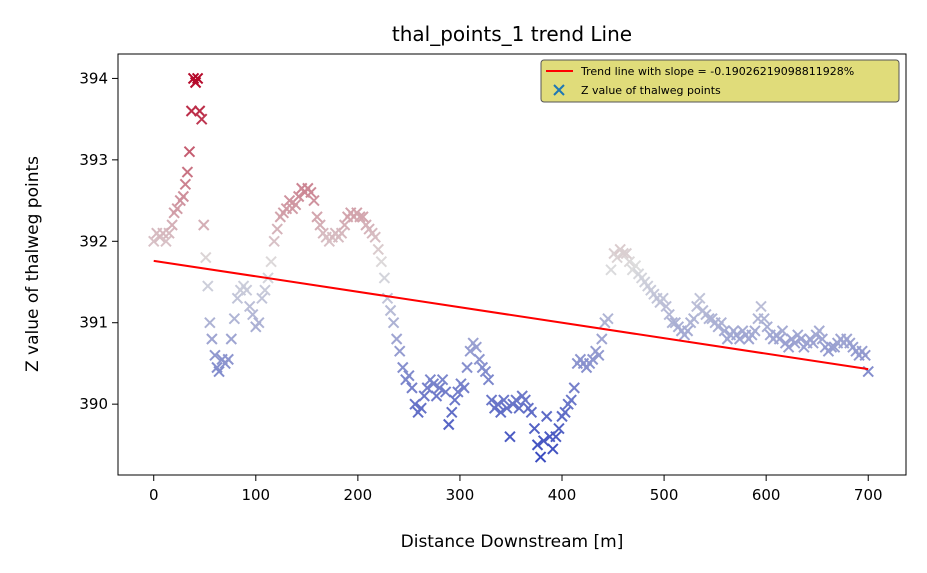  Describe the element at coordinates (154, 495) in the screenshot. I see `x-tick-label: 0` at that location.